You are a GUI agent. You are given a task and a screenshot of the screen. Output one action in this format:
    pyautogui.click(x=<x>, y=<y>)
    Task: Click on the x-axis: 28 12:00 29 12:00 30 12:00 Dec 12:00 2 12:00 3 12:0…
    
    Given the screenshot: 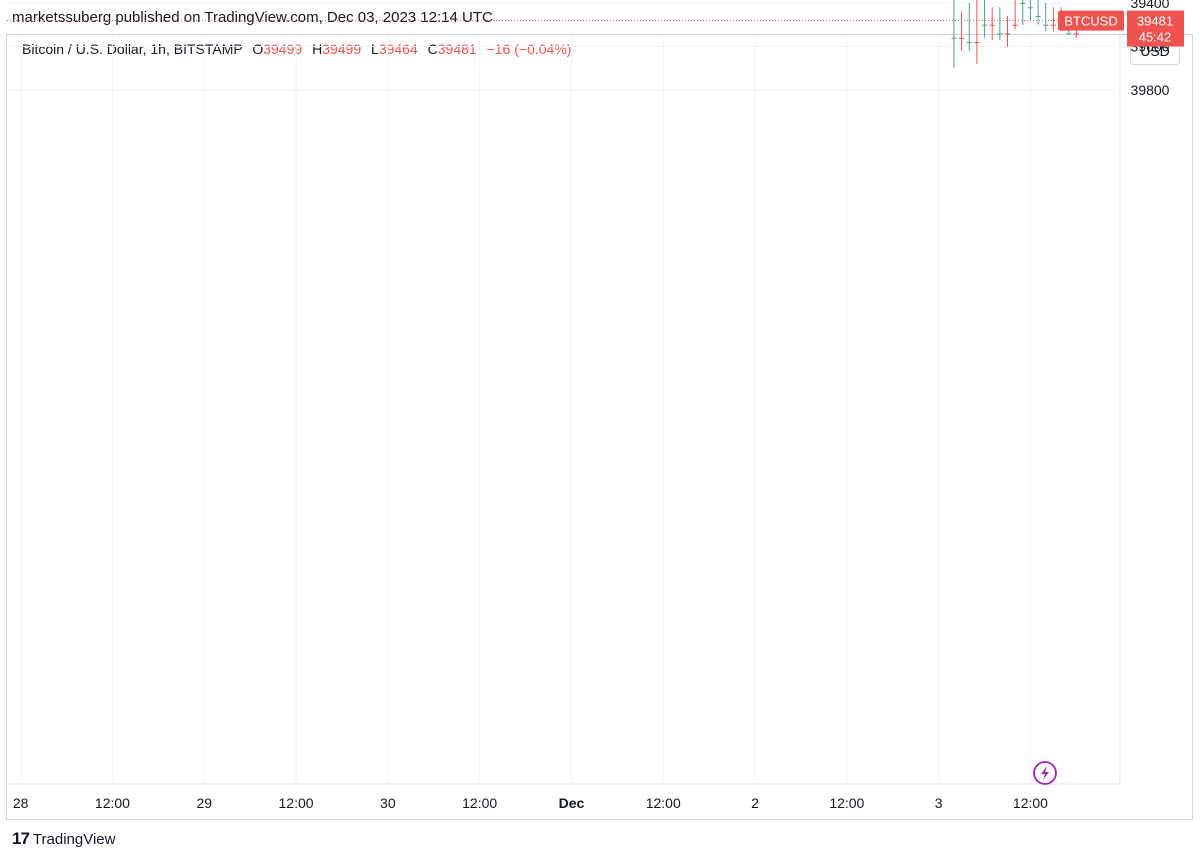 What is the action you would take?
    pyautogui.click(x=563, y=797)
    